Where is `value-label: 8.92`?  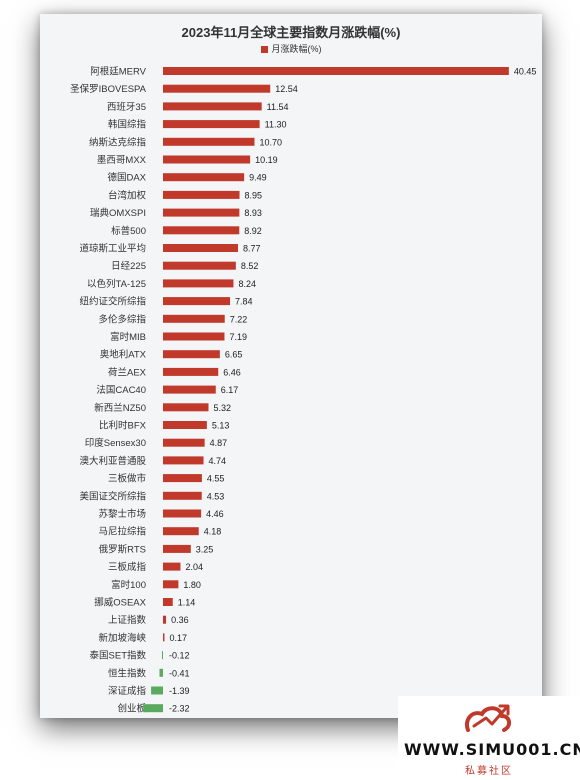 value-label: 8.92 is located at coordinates (253, 231).